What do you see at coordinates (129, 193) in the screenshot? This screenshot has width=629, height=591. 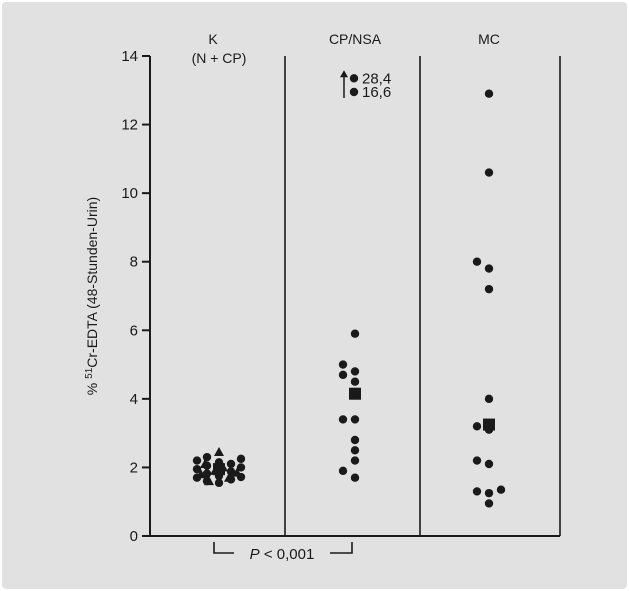 I see `y-tick-label: 10` at bounding box center [129, 193].